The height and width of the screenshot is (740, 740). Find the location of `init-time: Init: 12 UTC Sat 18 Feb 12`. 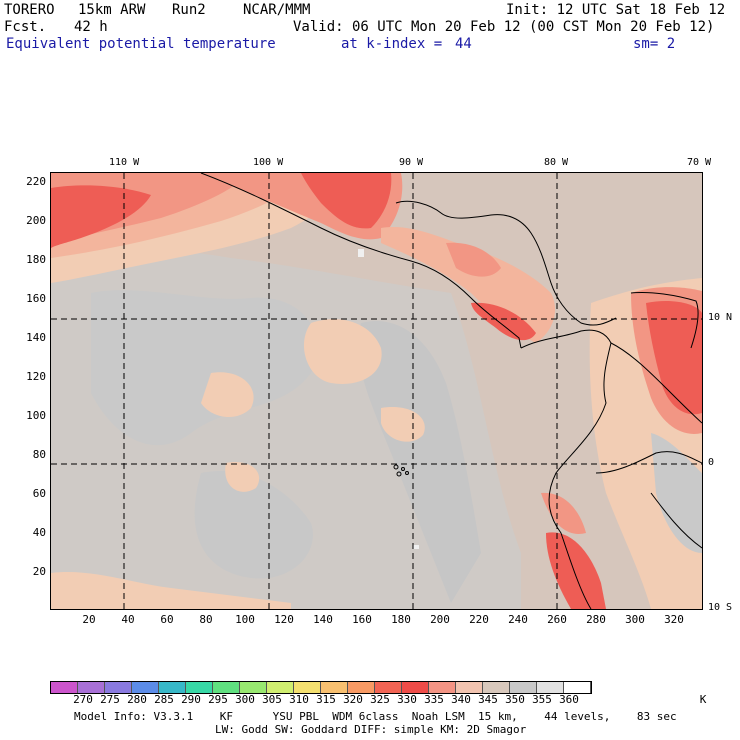

init-time: Init: 12 UTC Sat 18 Feb 12 is located at coordinates (616, 10).